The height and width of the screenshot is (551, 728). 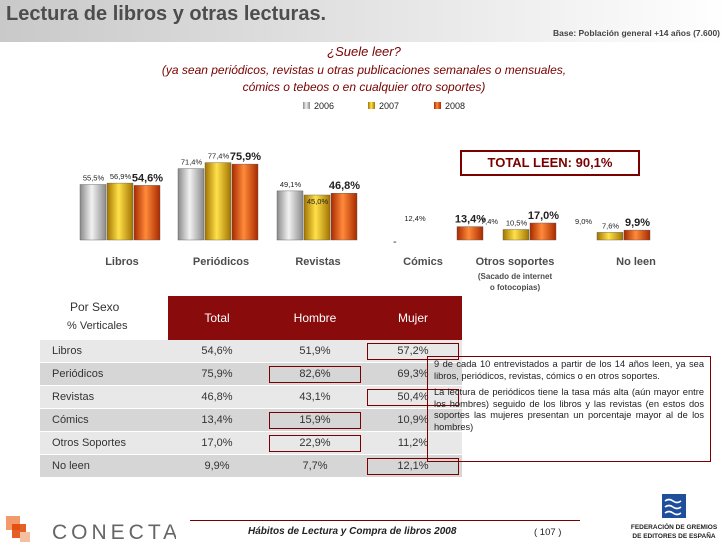 I want to click on cell-hombre: 82,6%, so click(x=315, y=374).